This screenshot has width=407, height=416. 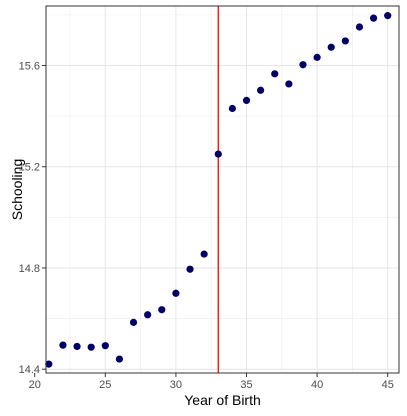 What do you see at coordinates (317, 385) in the screenshot?
I see `x-tick-label: 40` at bounding box center [317, 385].